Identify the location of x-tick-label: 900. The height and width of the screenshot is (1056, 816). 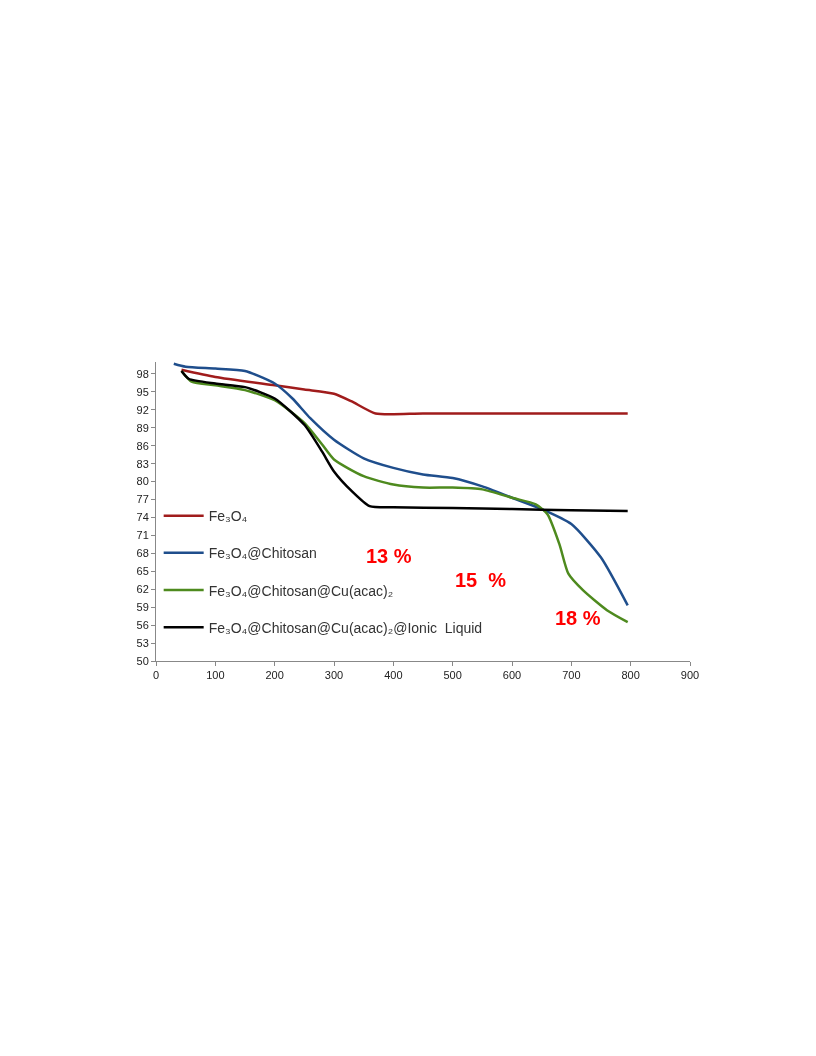
(690, 675).